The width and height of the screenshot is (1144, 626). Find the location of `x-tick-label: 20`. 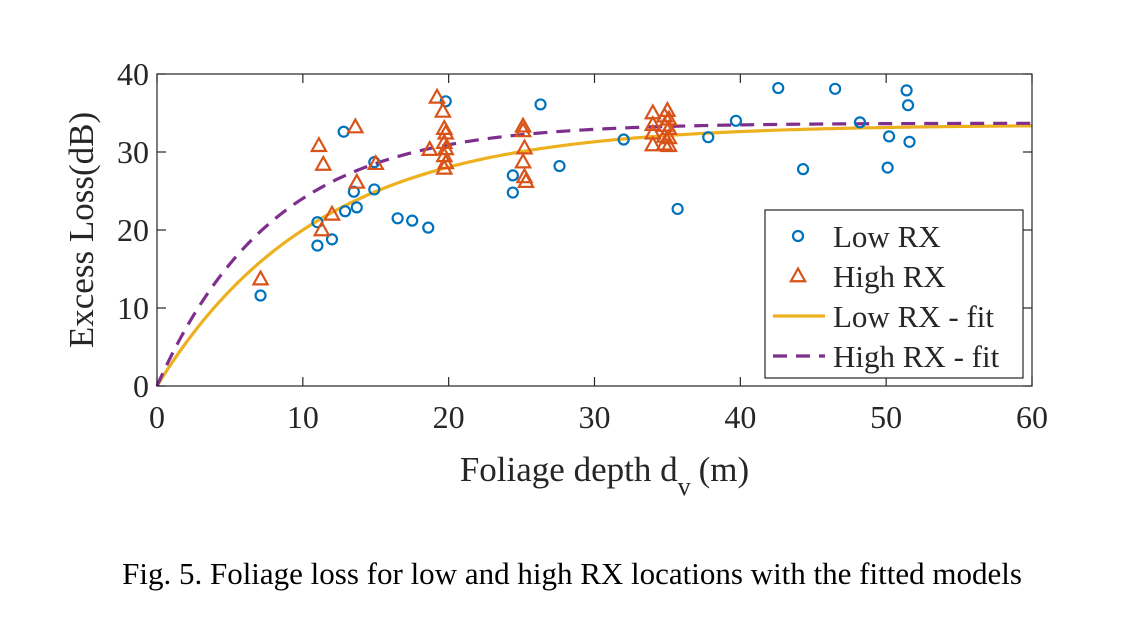

x-tick-label: 20 is located at coordinates (449, 417).